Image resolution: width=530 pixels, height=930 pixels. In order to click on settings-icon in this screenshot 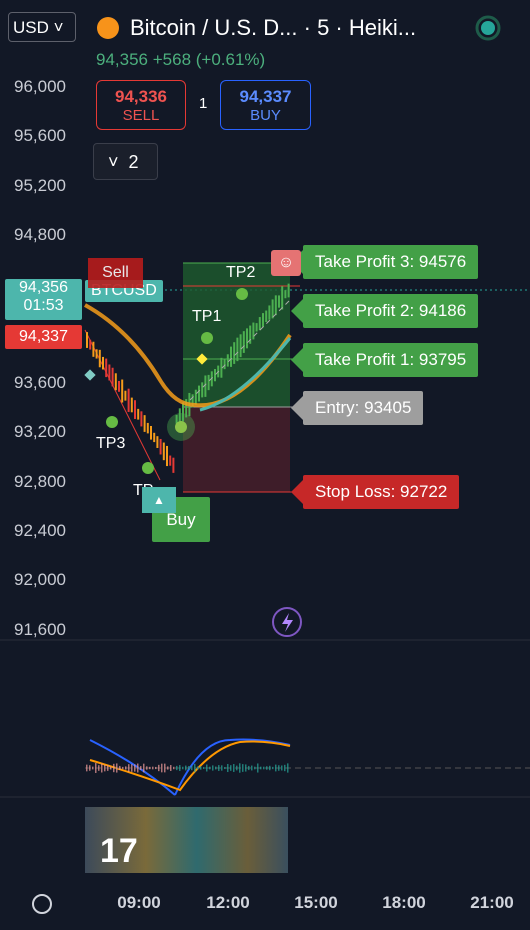, I will do `click(42, 904)`.